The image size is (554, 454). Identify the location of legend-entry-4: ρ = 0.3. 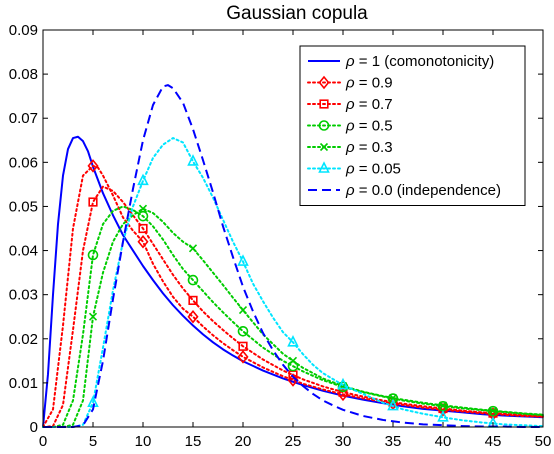
(350, 147).